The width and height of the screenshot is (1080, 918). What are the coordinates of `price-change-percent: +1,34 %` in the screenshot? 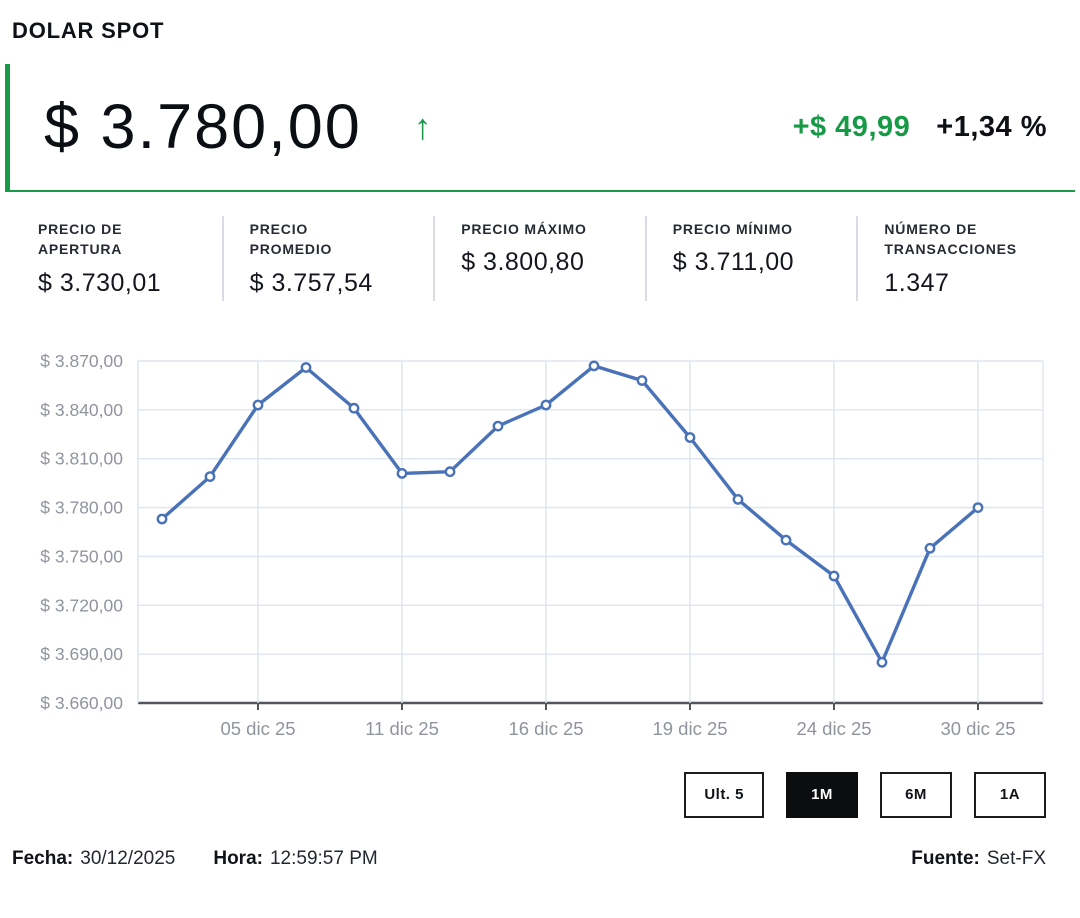 It's located at (991, 126).